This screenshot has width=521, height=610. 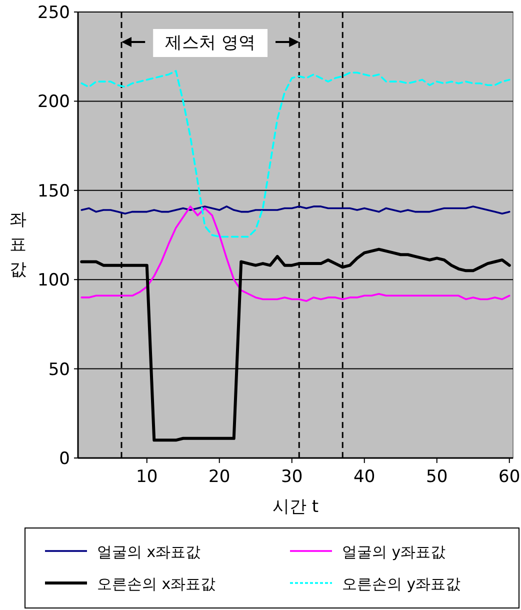 What do you see at coordinates (54, 13) in the screenshot?
I see `y-tick-label: 250` at bounding box center [54, 13].